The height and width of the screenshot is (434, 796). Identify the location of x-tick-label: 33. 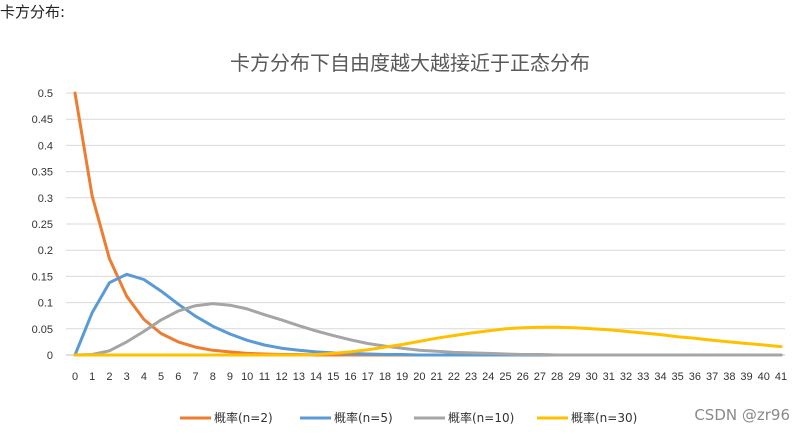
(643, 377).